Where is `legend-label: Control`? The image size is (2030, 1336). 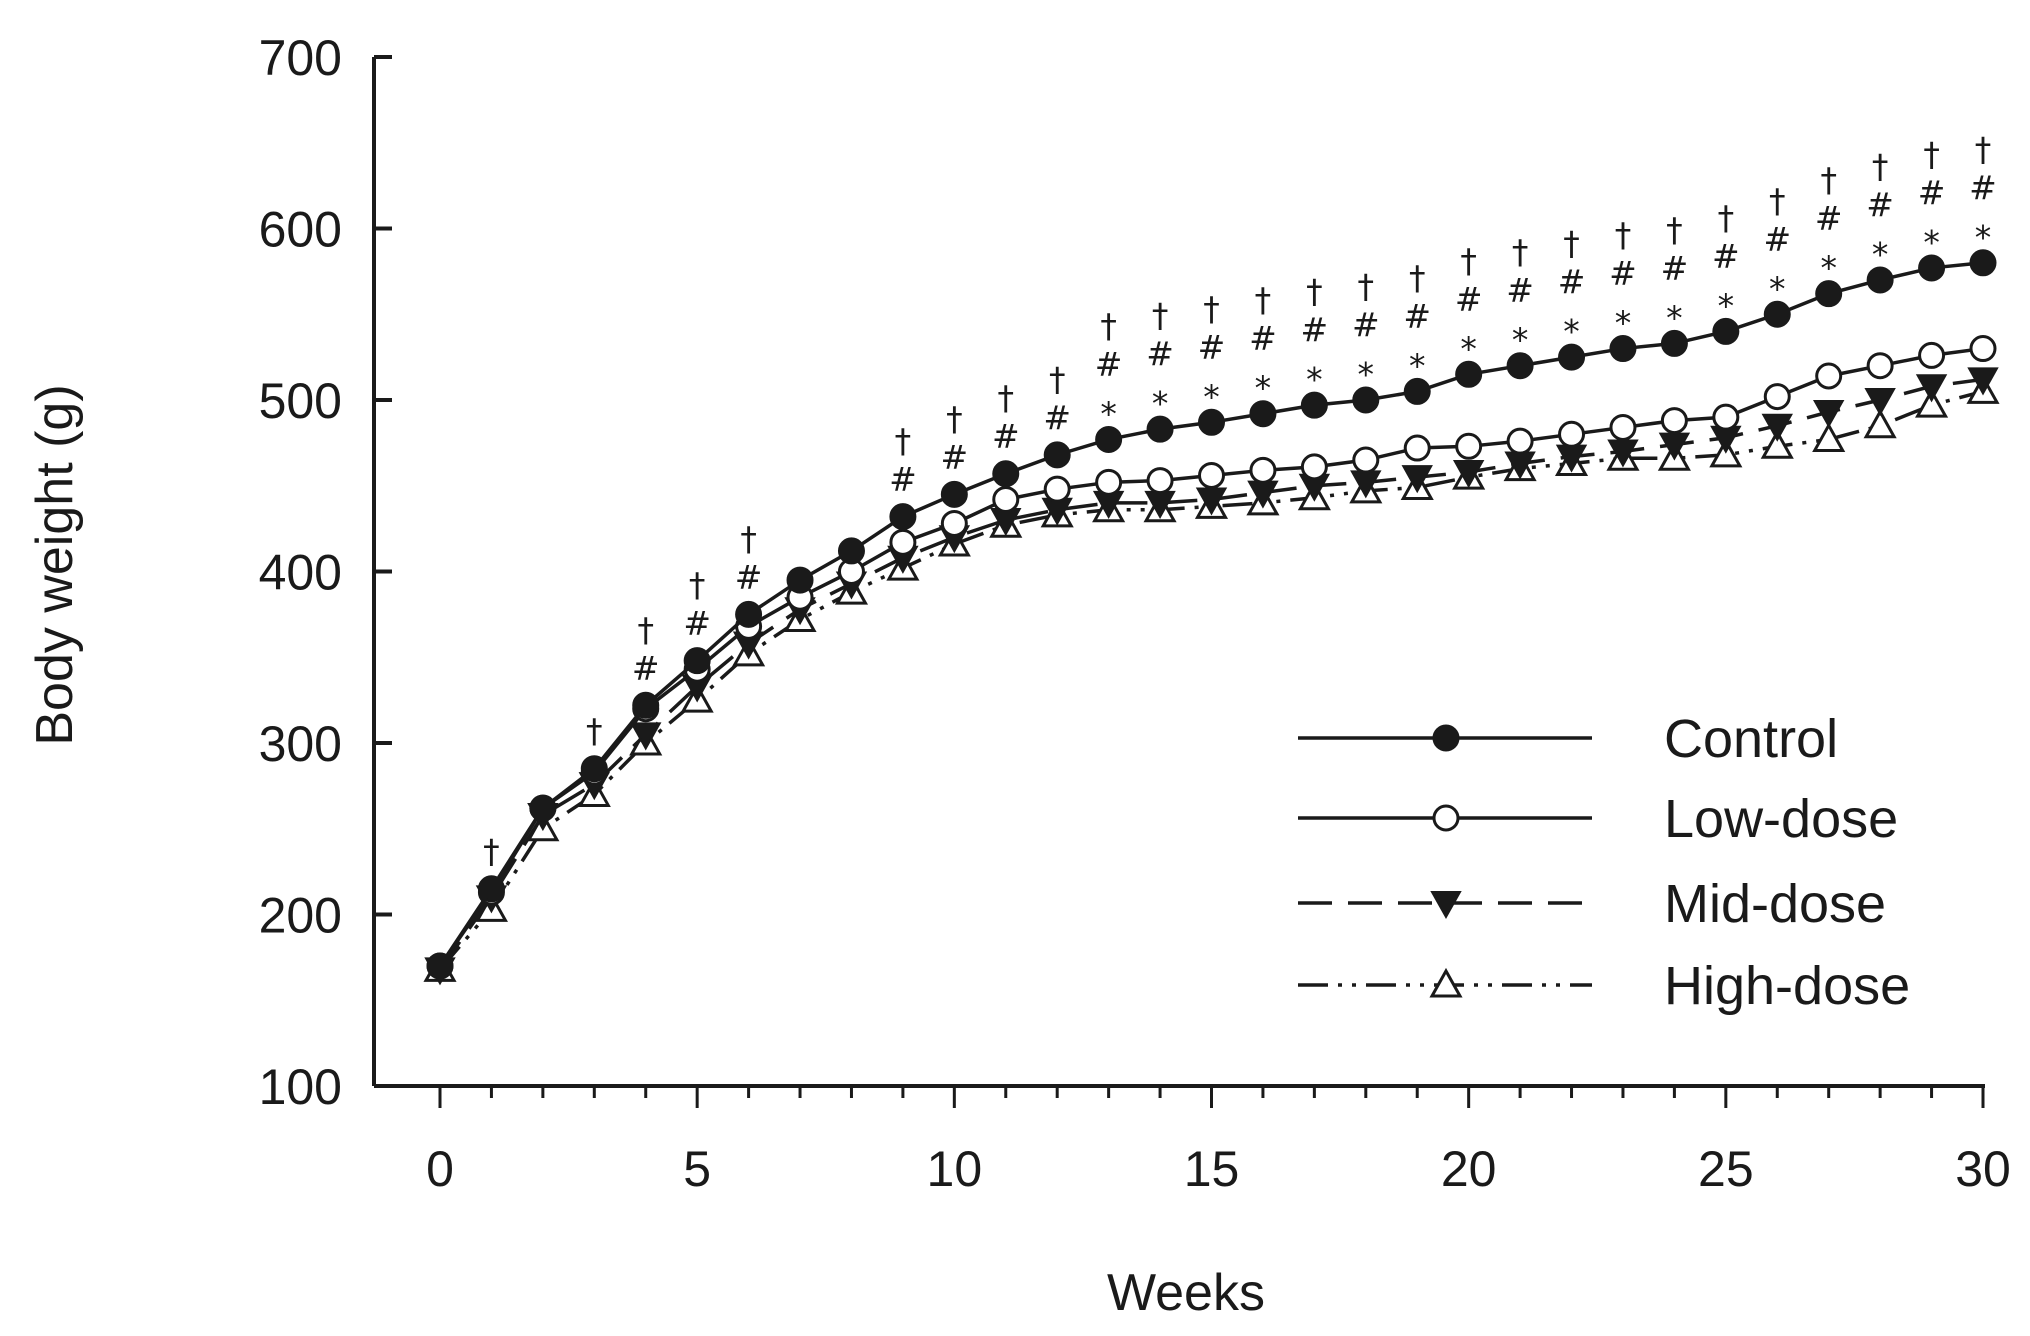
legend-label: Control is located at coordinates (1751, 739).